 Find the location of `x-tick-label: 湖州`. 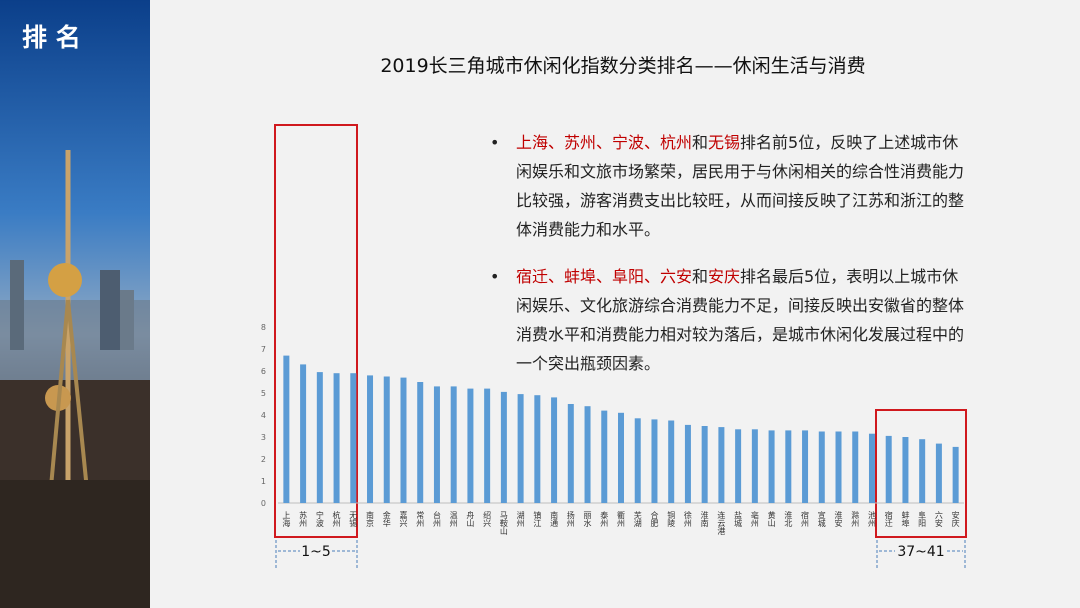

x-tick-label: 湖州 is located at coordinates (520, 519).